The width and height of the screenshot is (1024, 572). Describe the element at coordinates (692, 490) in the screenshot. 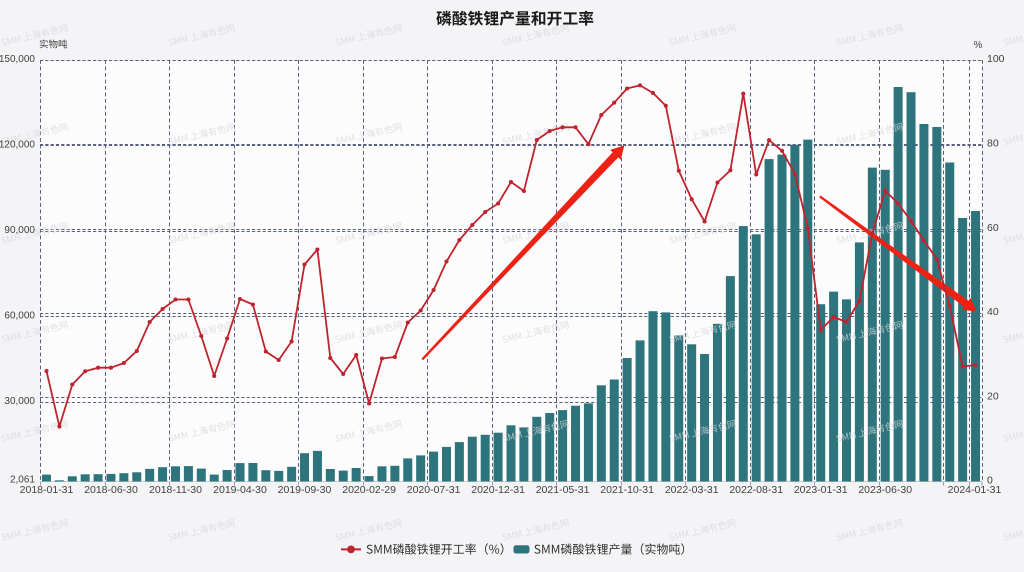

I see `svg-text: 2022-03-31` at that location.